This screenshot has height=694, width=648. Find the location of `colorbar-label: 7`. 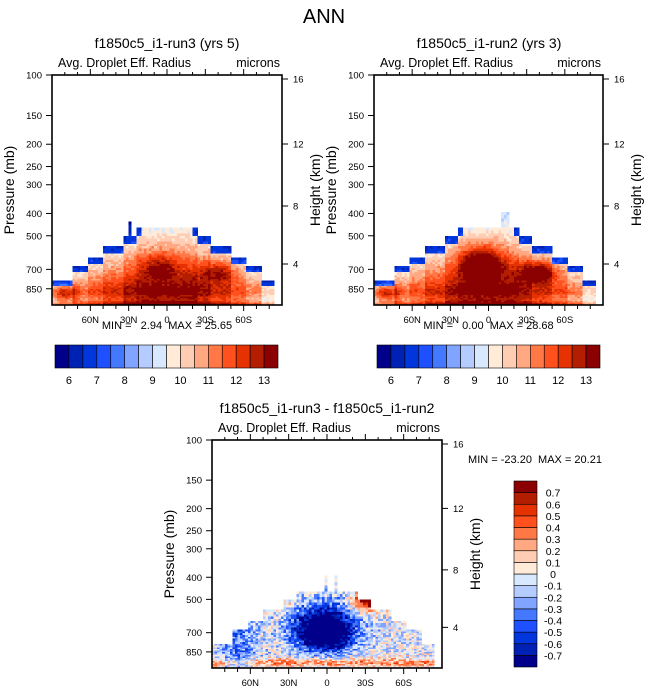

colorbar-label: 7 is located at coordinates (97, 381).